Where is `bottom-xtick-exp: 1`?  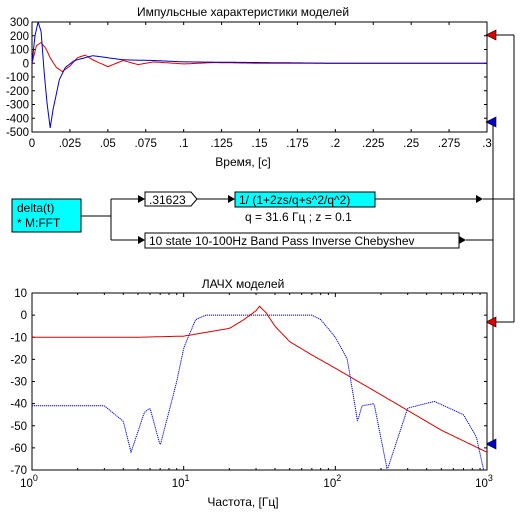
bottom-xtick-exp: 1 is located at coordinates (187, 478).